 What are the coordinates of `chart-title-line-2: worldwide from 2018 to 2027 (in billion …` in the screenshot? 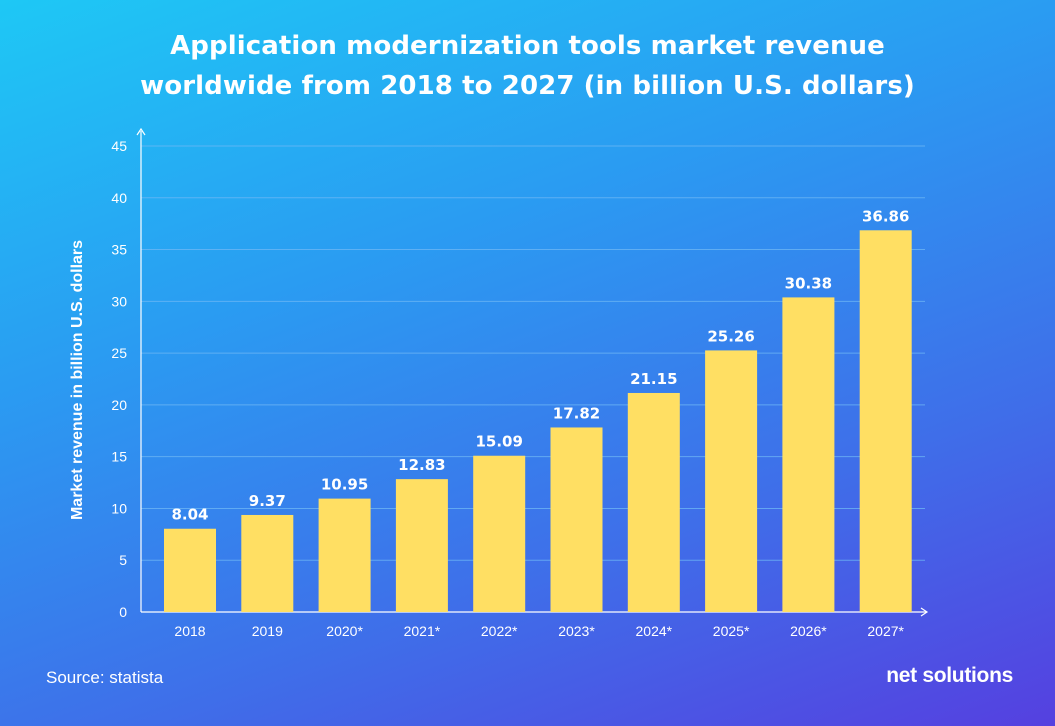 It's located at (527, 86).